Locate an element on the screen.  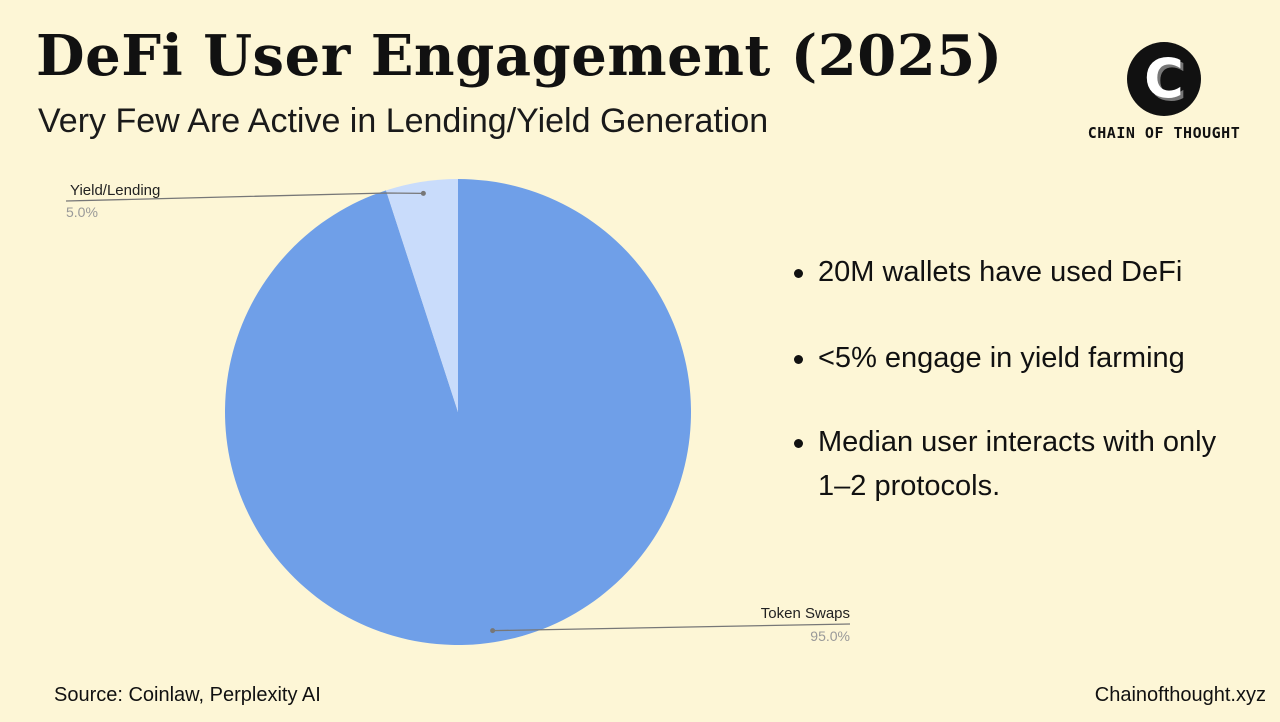
pie-slice is located at coordinates (421, 295).